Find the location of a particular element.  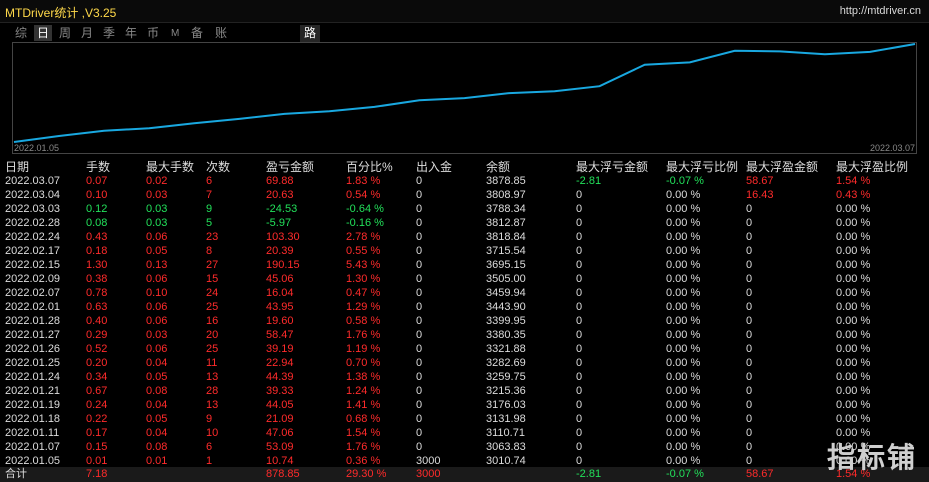

header-date: 日期 is located at coordinates (17, 167).